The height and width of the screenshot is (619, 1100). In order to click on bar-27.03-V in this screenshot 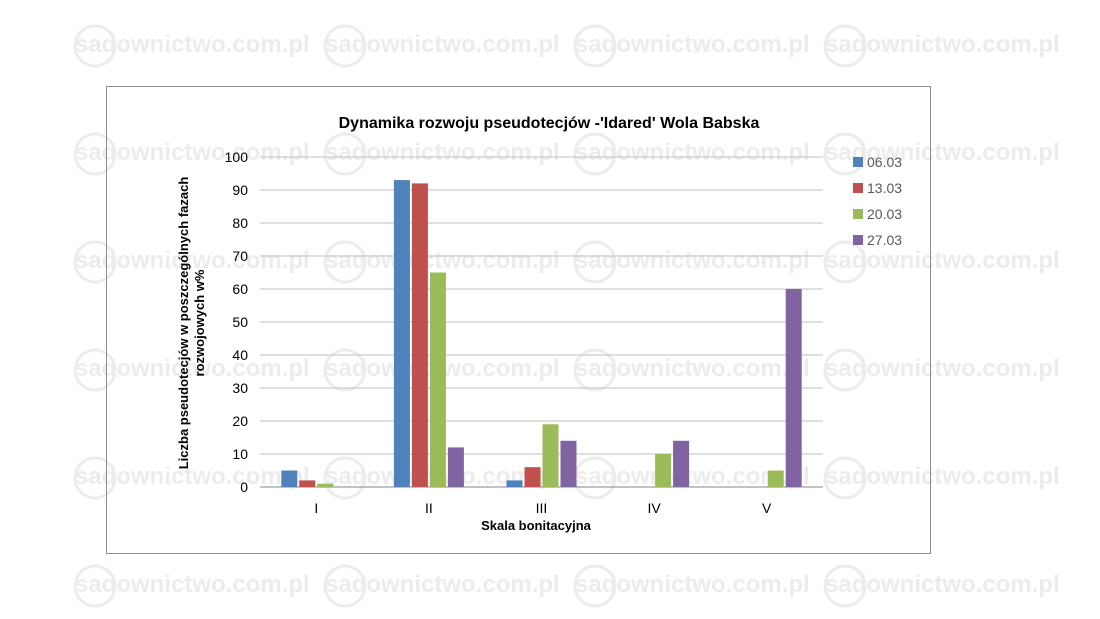, I will do `click(793, 388)`.